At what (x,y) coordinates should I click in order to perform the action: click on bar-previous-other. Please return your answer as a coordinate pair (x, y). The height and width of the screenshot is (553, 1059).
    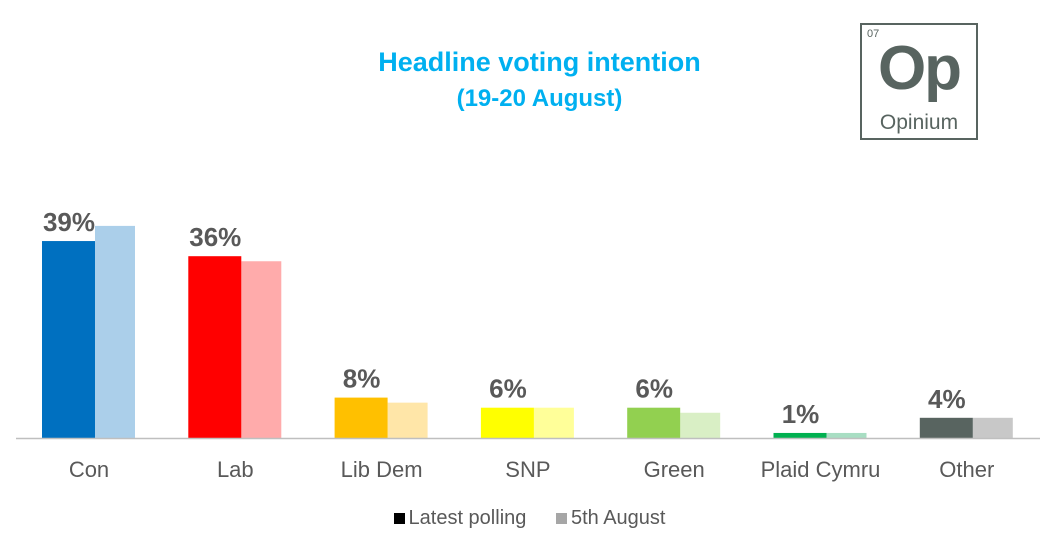
    Looking at the image, I should click on (992, 427).